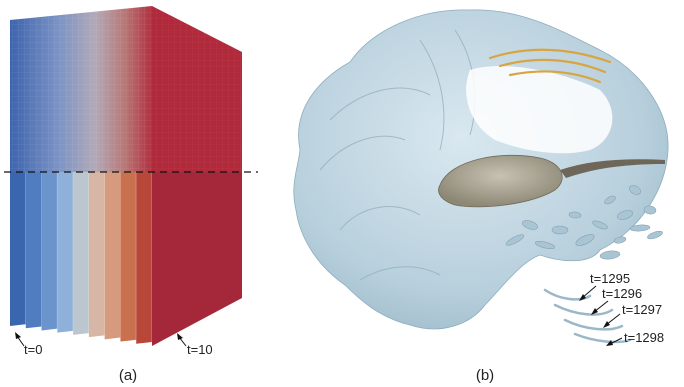  I want to click on svg-text: t=1295, so click(610, 278).